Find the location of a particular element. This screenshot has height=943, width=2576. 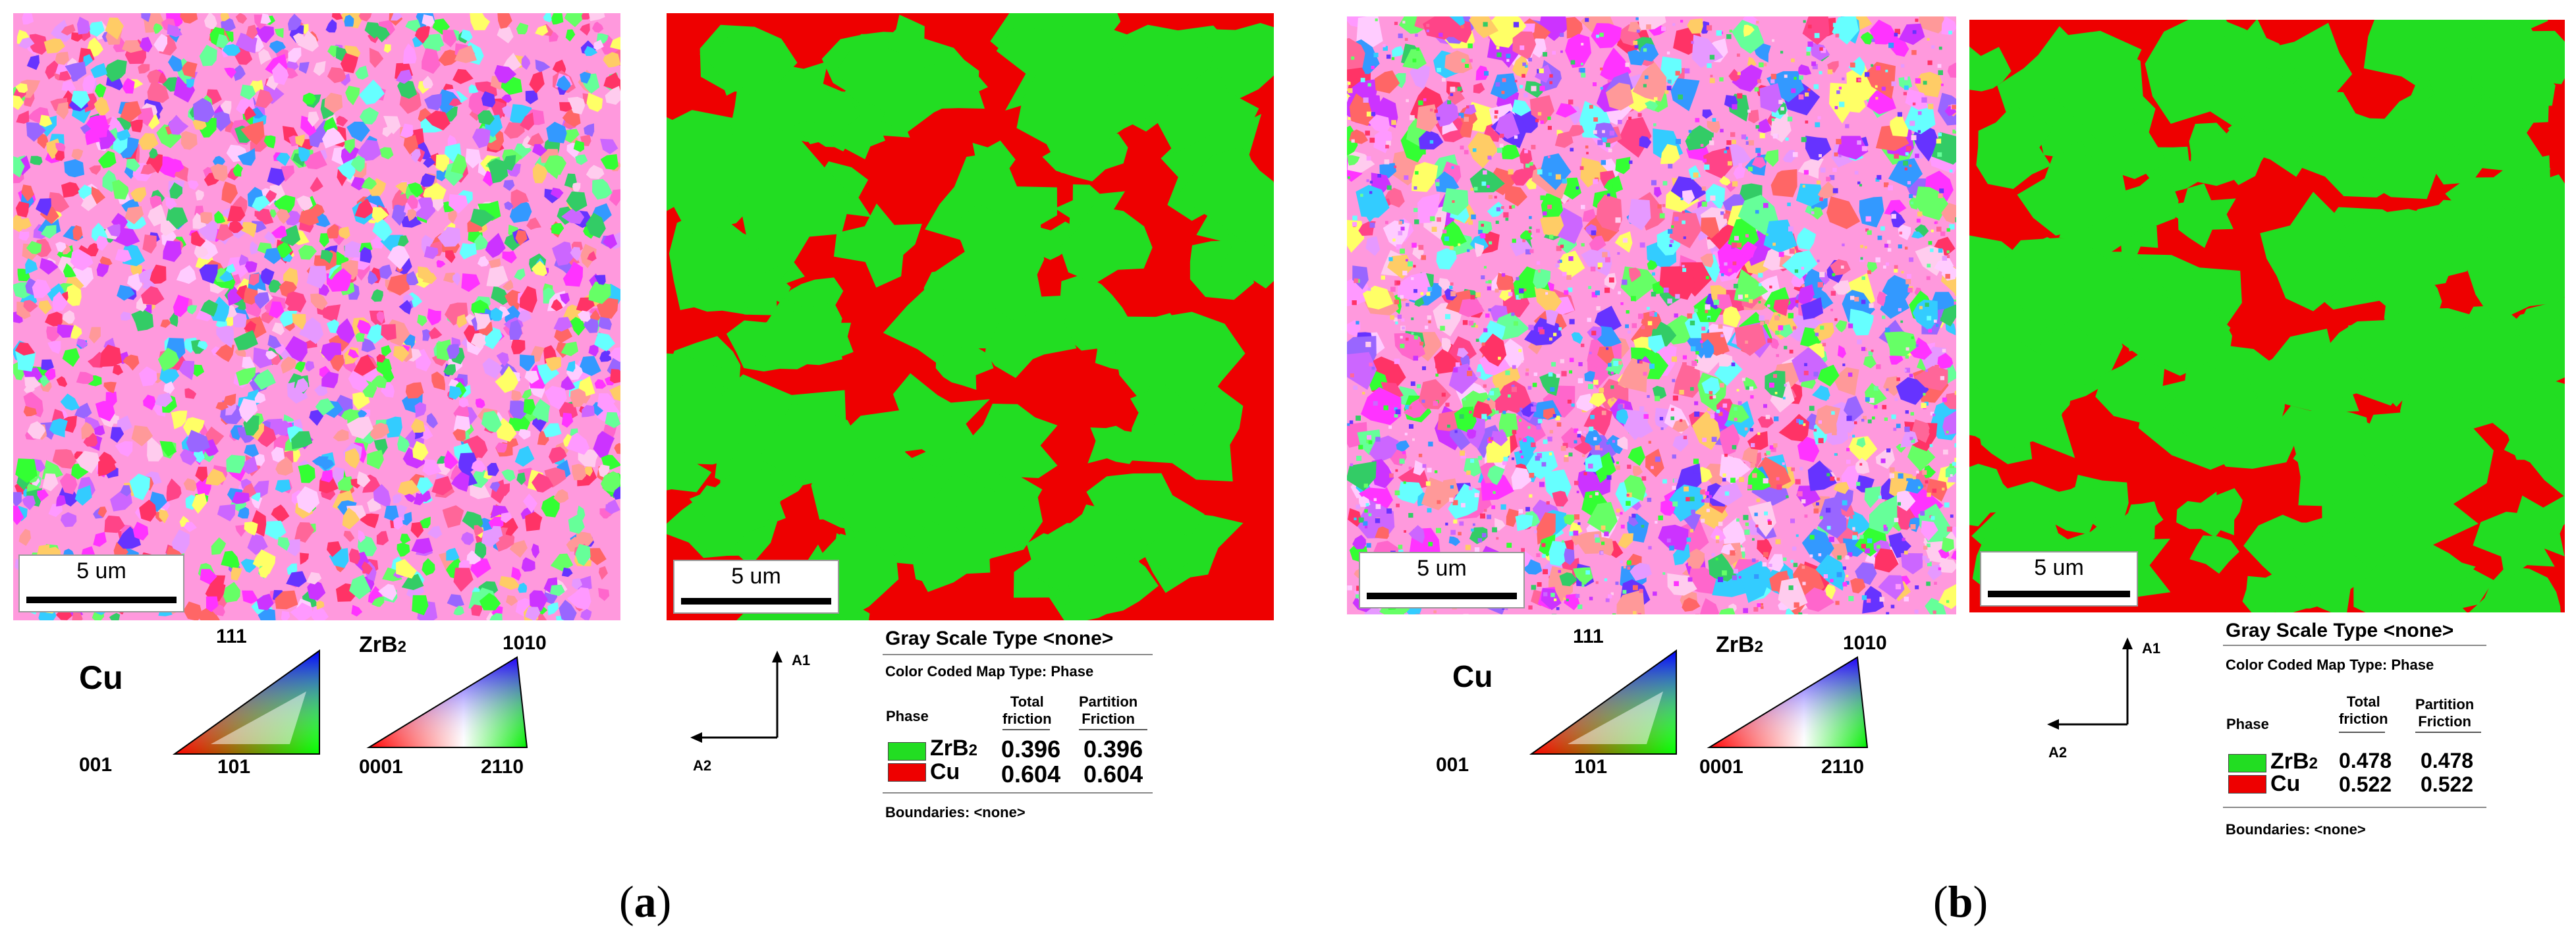

sample-axes-b: A1 A2 is located at coordinates (2117, 693).